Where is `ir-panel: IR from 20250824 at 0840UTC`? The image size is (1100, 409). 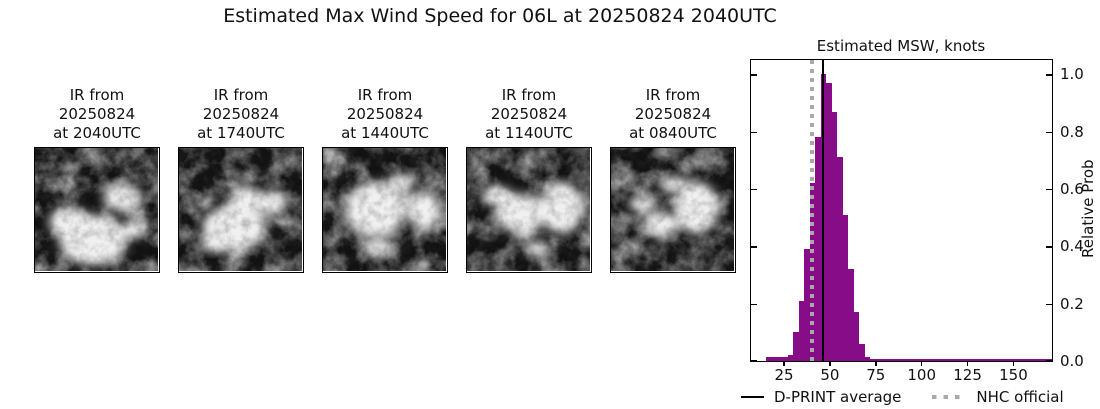 ir-panel: IR from 20250824 at 0840UTC is located at coordinates (673, 179).